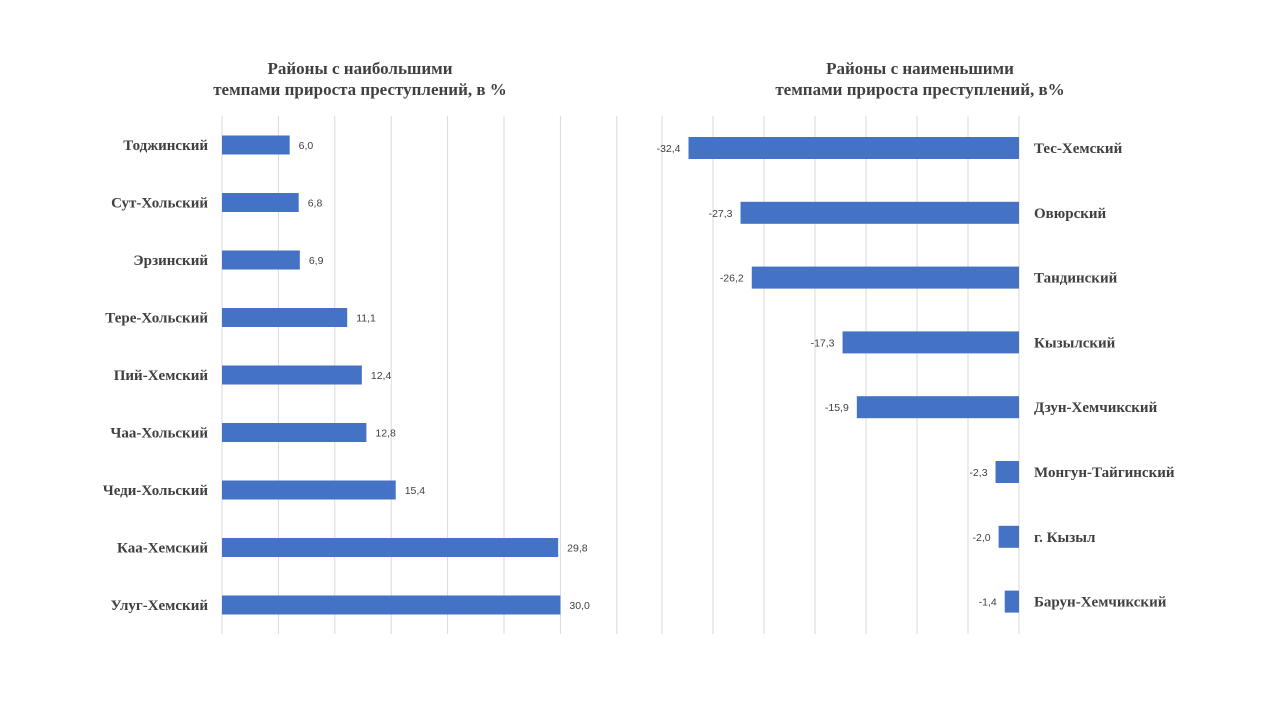 The width and height of the screenshot is (1280, 720). What do you see at coordinates (316, 261) in the screenshot?
I see `left-value-label: 6,9` at bounding box center [316, 261].